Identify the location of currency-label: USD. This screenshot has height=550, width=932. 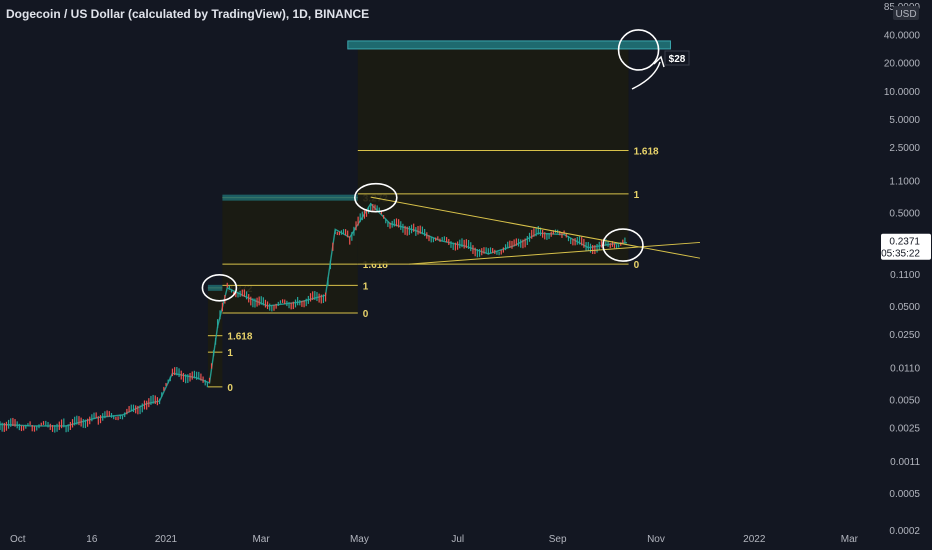
(905, 14).